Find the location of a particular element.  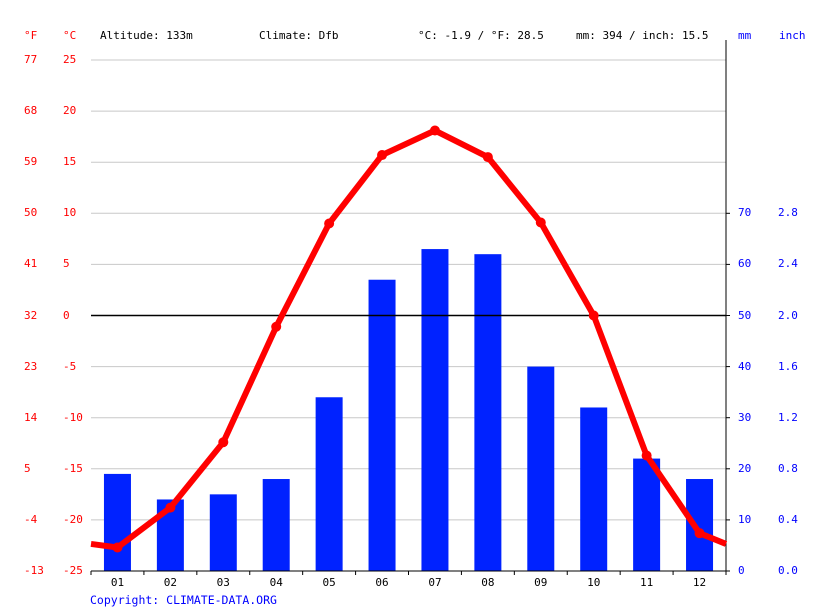

month-tick-label: 10 is located at coordinates (594, 582).